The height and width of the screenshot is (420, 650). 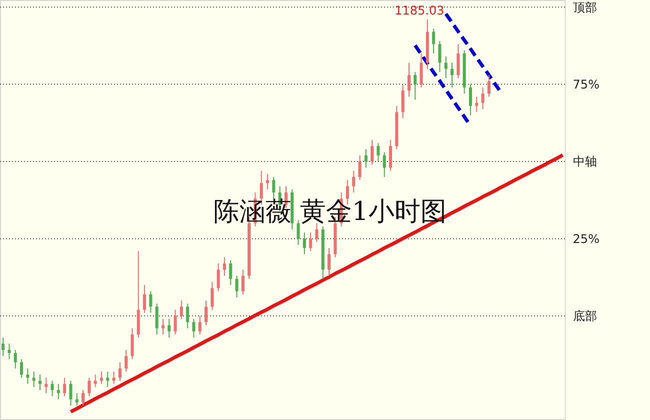 I want to click on annotation: 1185.03, so click(x=419, y=10).